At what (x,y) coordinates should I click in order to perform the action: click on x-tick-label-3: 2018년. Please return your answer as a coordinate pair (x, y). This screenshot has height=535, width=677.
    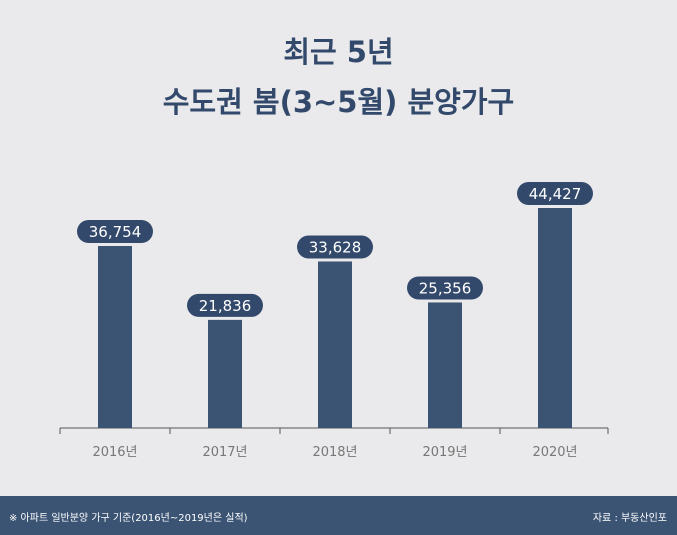
    Looking at the image, I should click on (334, 452).